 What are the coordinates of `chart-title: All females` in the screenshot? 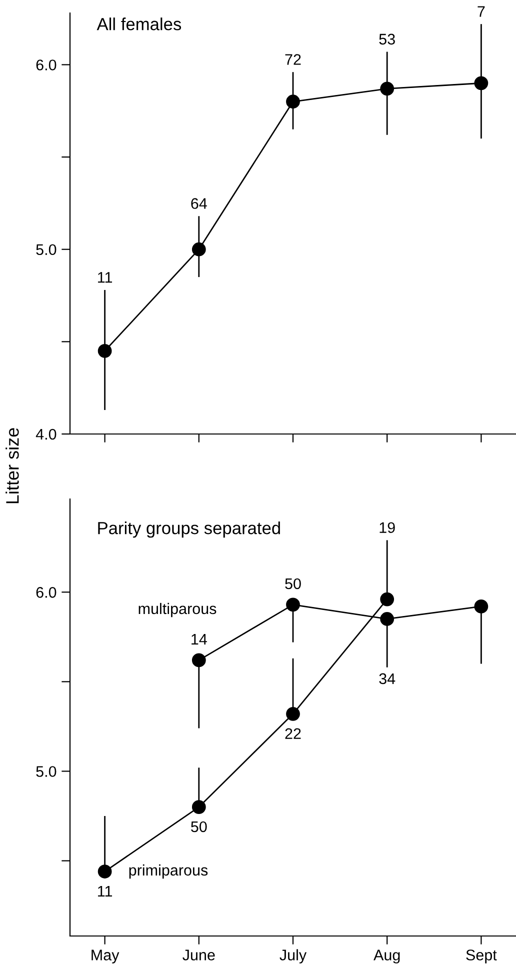 It's located at (139, 24).